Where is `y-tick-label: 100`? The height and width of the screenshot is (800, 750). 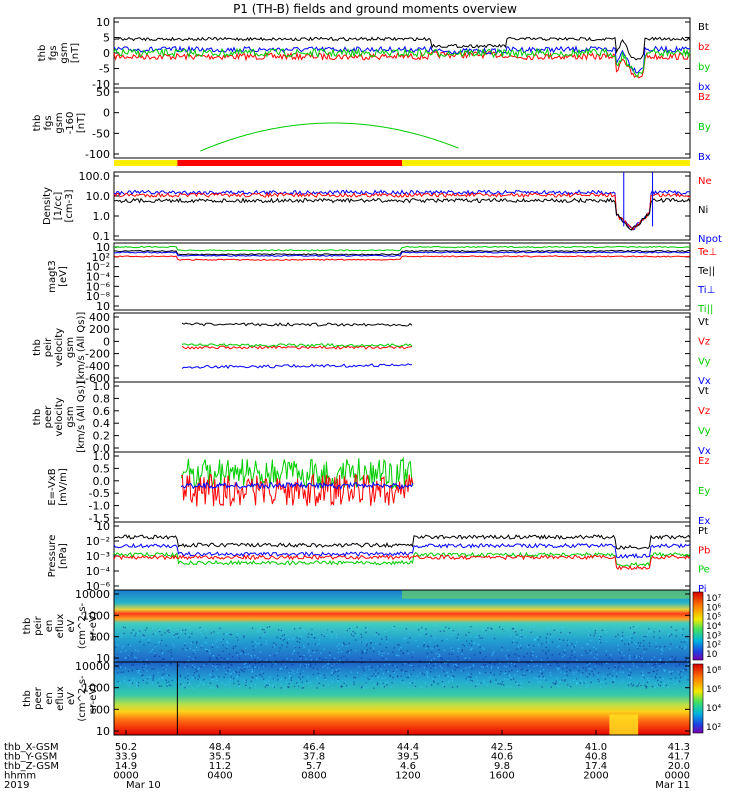 y-tick-label: 100 is located at coordinates (99, 709).